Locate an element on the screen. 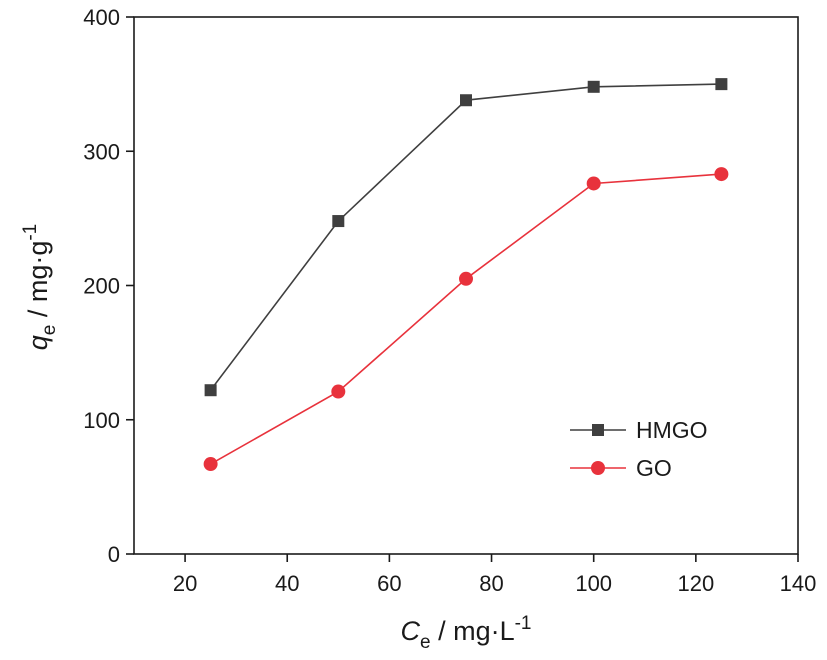 The image size is (827, 660). legend-marker-hmgo is located at coordinates (598, 430).